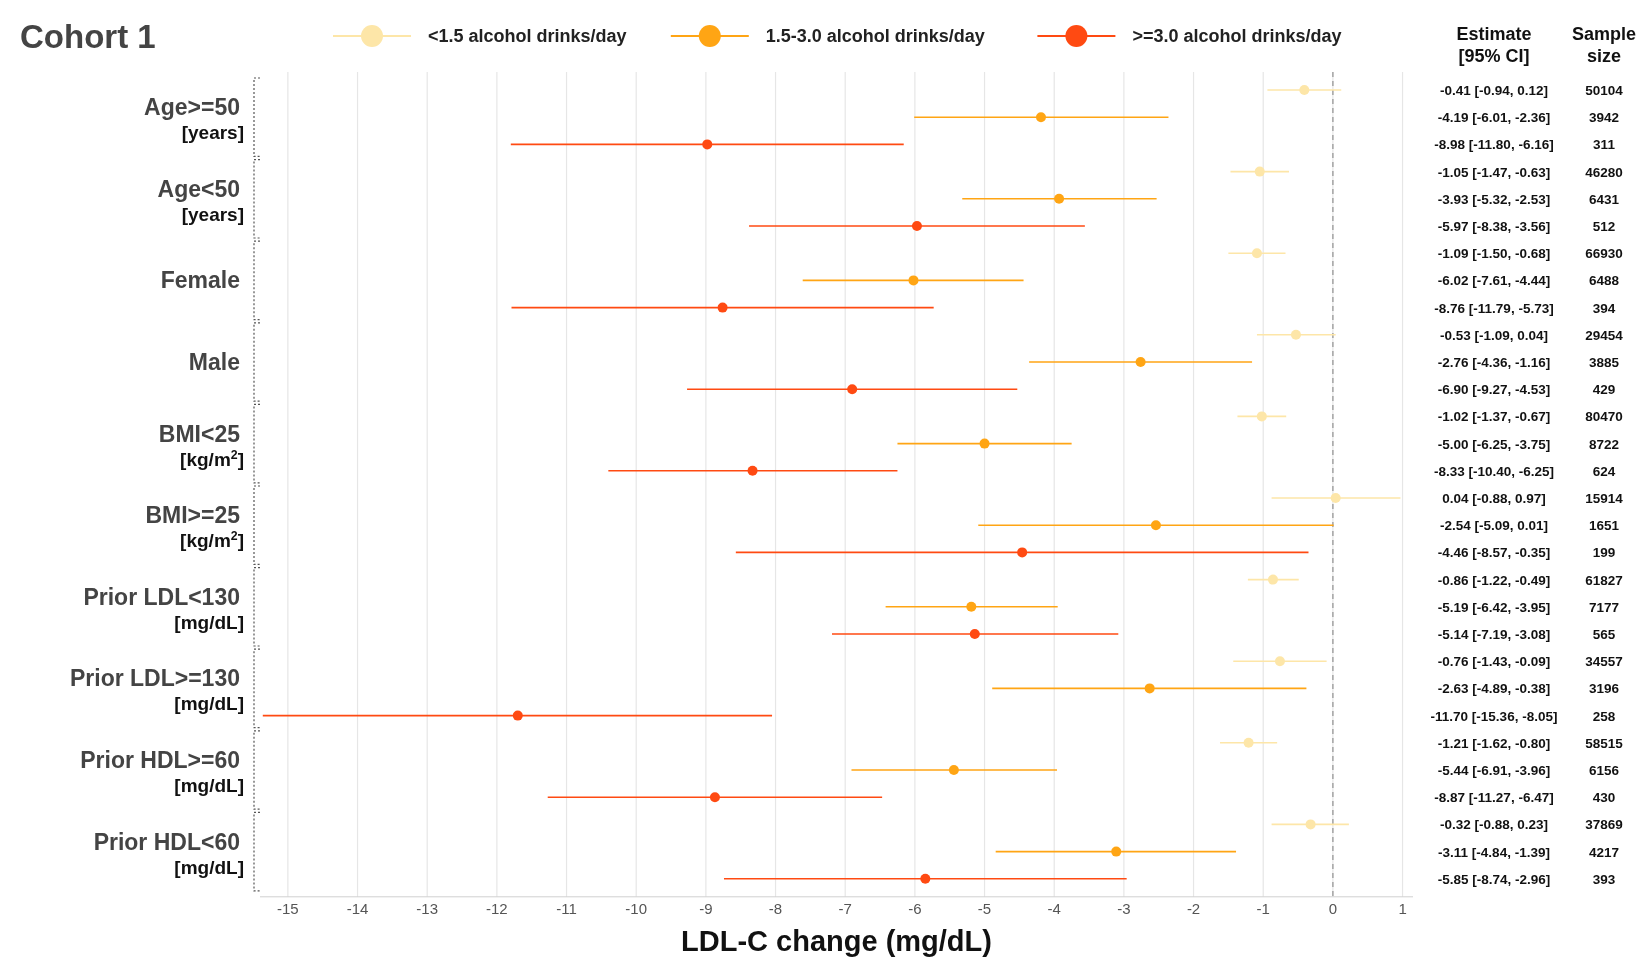 The height and width of the screenshot is (958, 1650). I want to click on text: 3942, so click(1604, 118).